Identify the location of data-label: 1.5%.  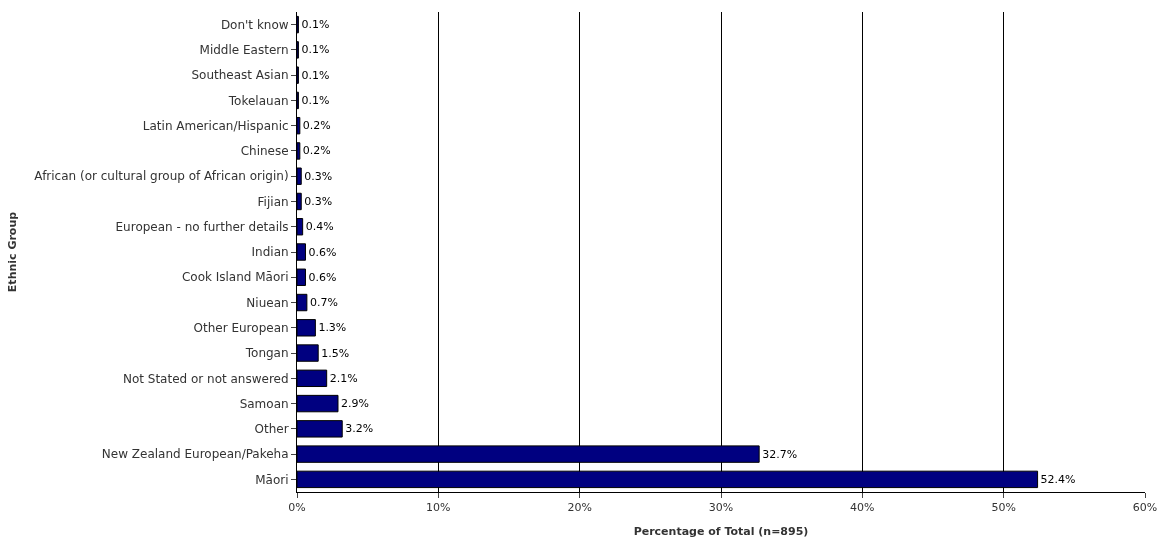
(335, 353).